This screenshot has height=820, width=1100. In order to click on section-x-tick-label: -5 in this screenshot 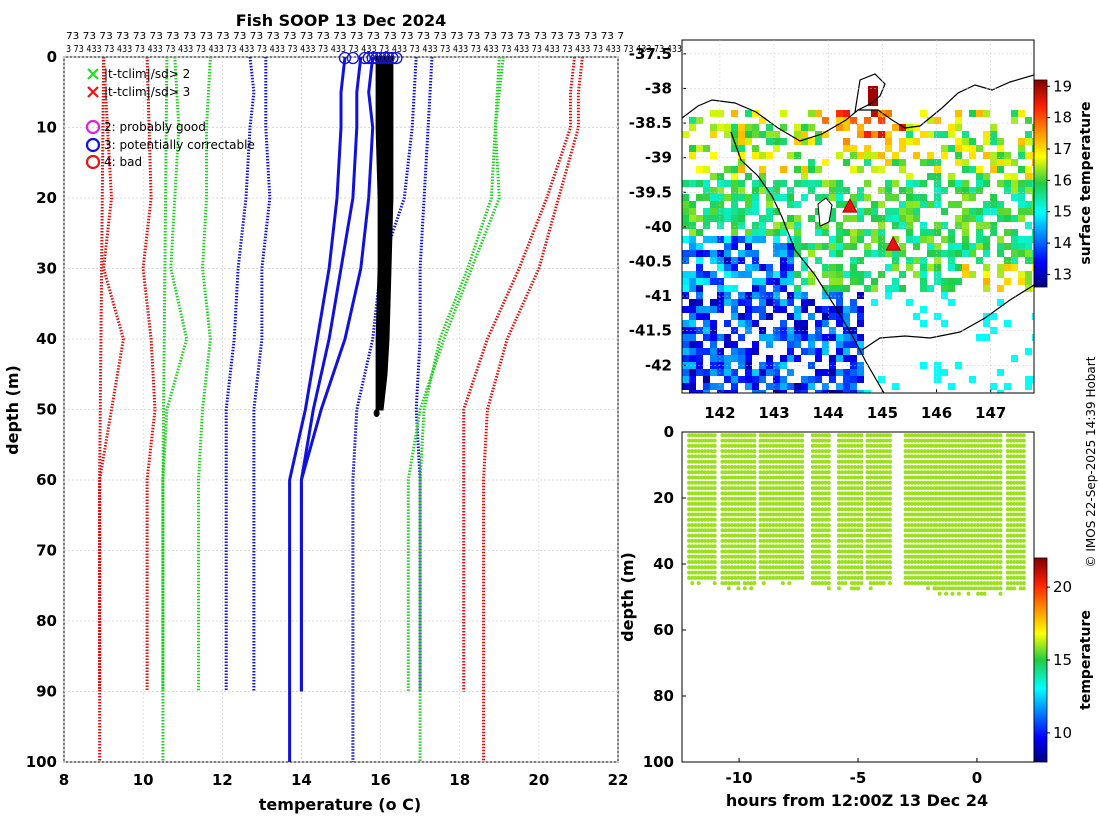, I will do `click(858, 778)`.